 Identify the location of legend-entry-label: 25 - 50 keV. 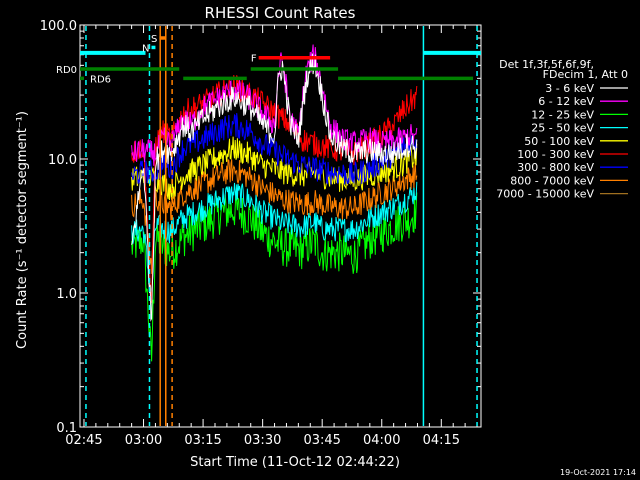
(562, 128).